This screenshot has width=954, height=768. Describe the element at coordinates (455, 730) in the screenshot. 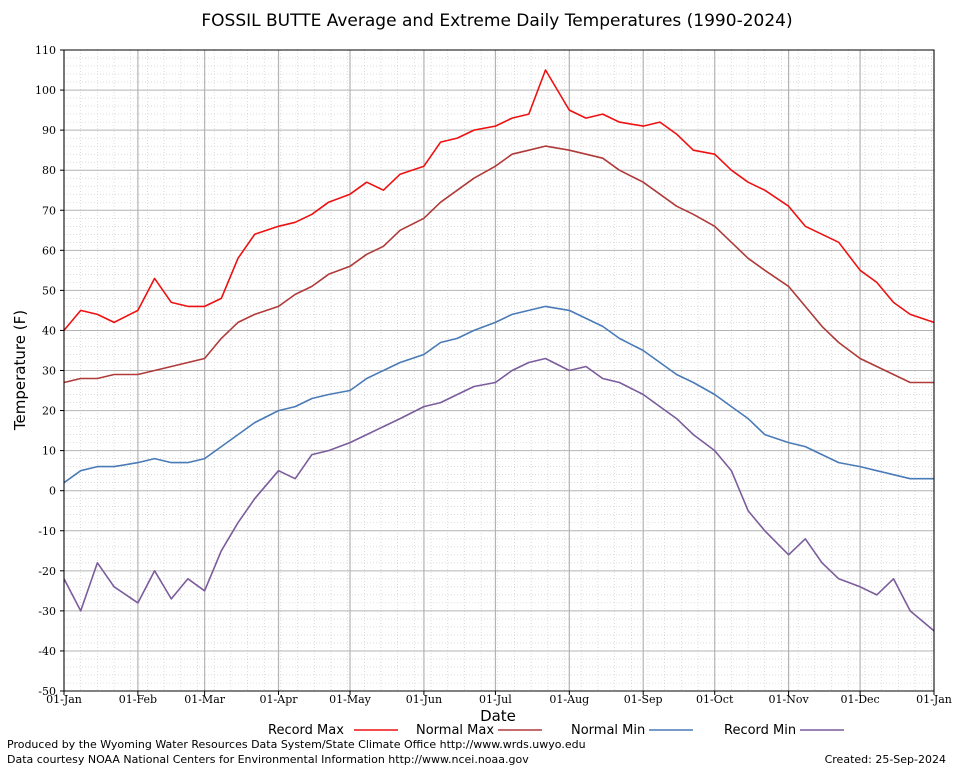

I see `legend-label: Normal Max` at that location.